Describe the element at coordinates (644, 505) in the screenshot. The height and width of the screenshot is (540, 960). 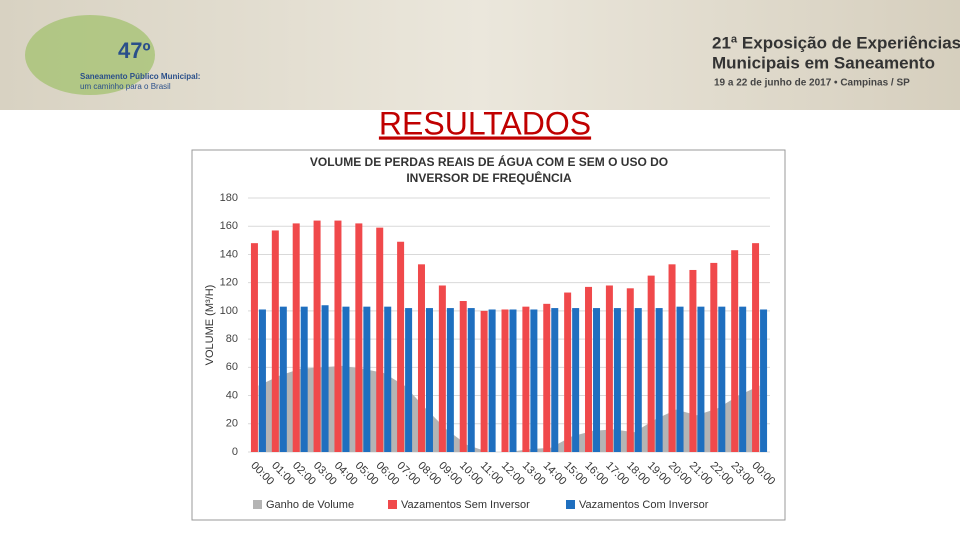
I see `legend-label: Vazamentos Com Inversor` at that location.